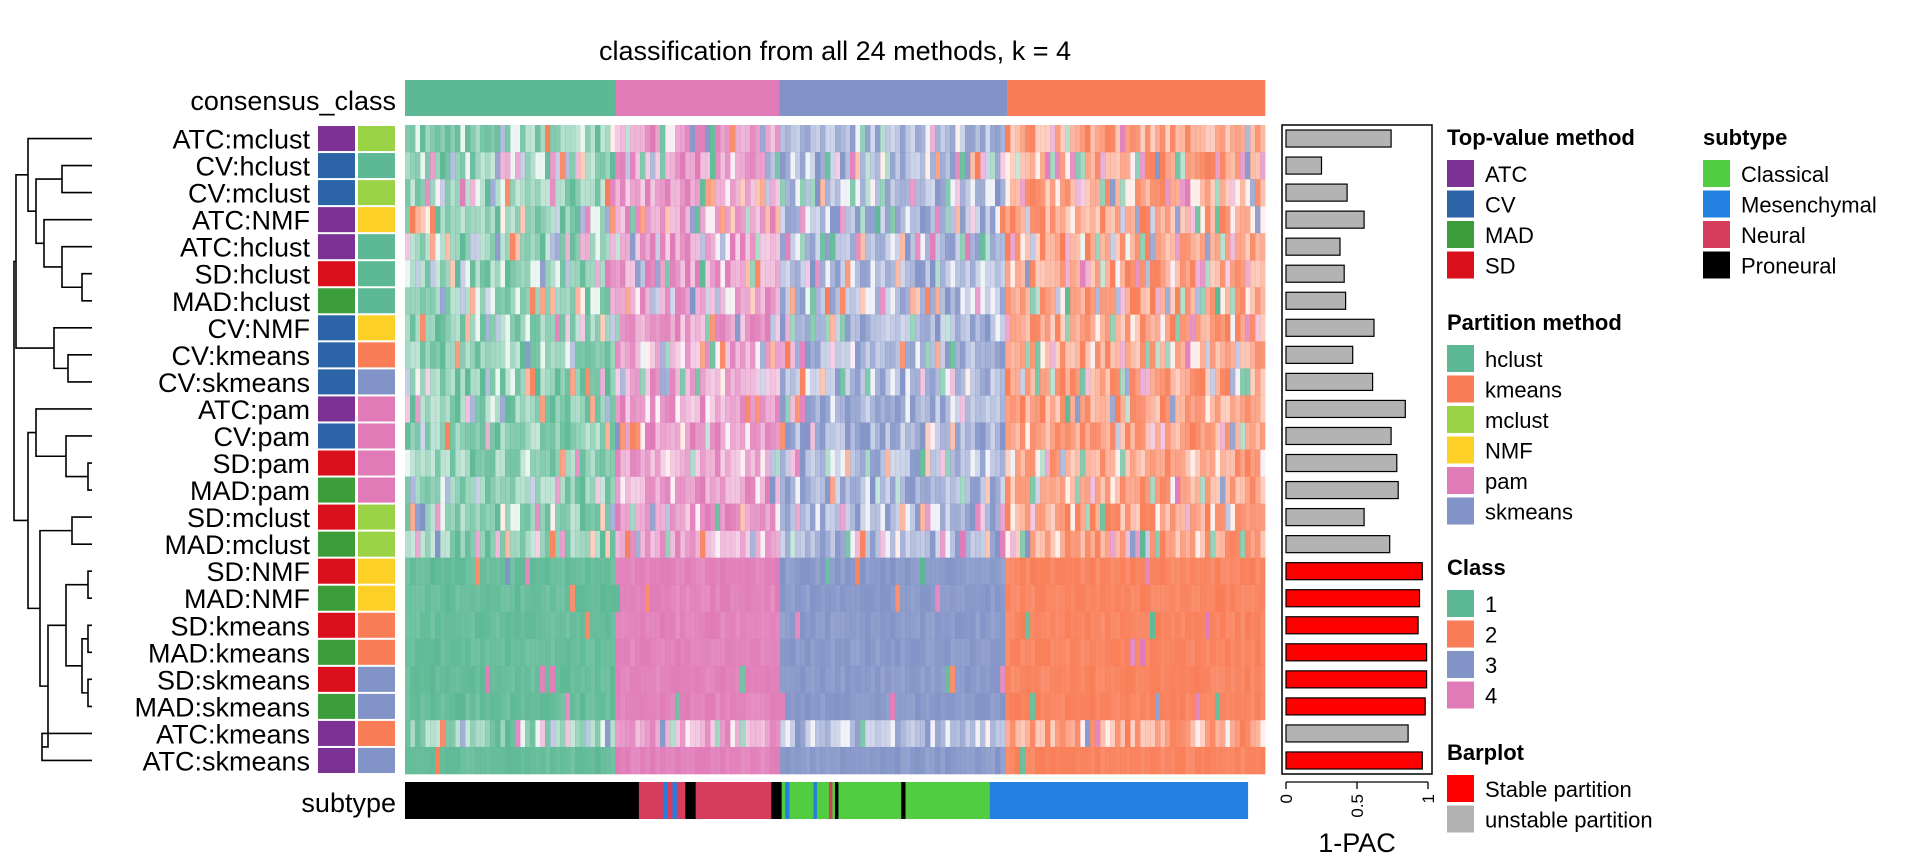 Image resolution: width=1920 pixels, height=865 pixels. I want to click on legend-label: hclust, so click(1513, 359).